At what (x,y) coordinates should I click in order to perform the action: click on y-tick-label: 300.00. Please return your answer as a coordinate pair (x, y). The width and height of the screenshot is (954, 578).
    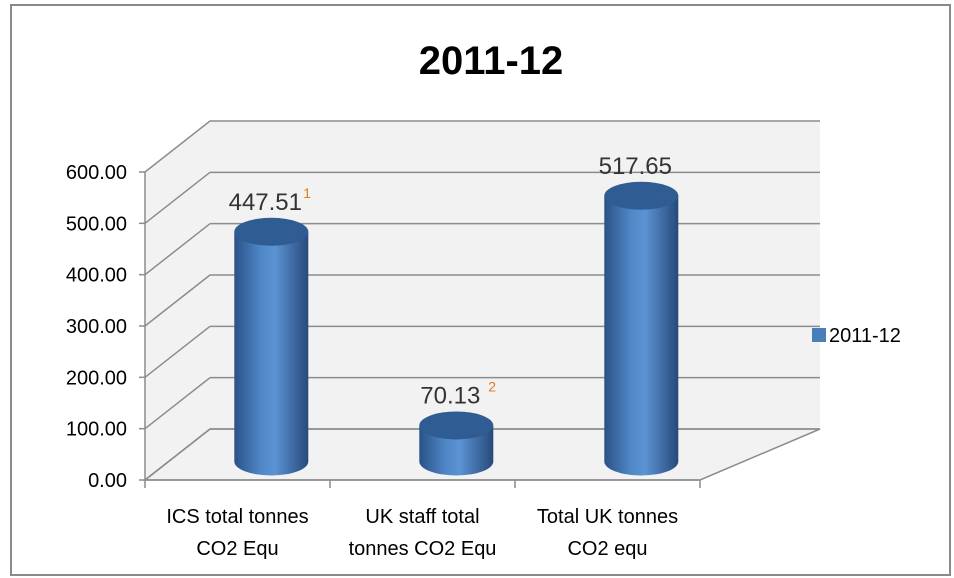
    Looking at the image, I should click on (96, 327).